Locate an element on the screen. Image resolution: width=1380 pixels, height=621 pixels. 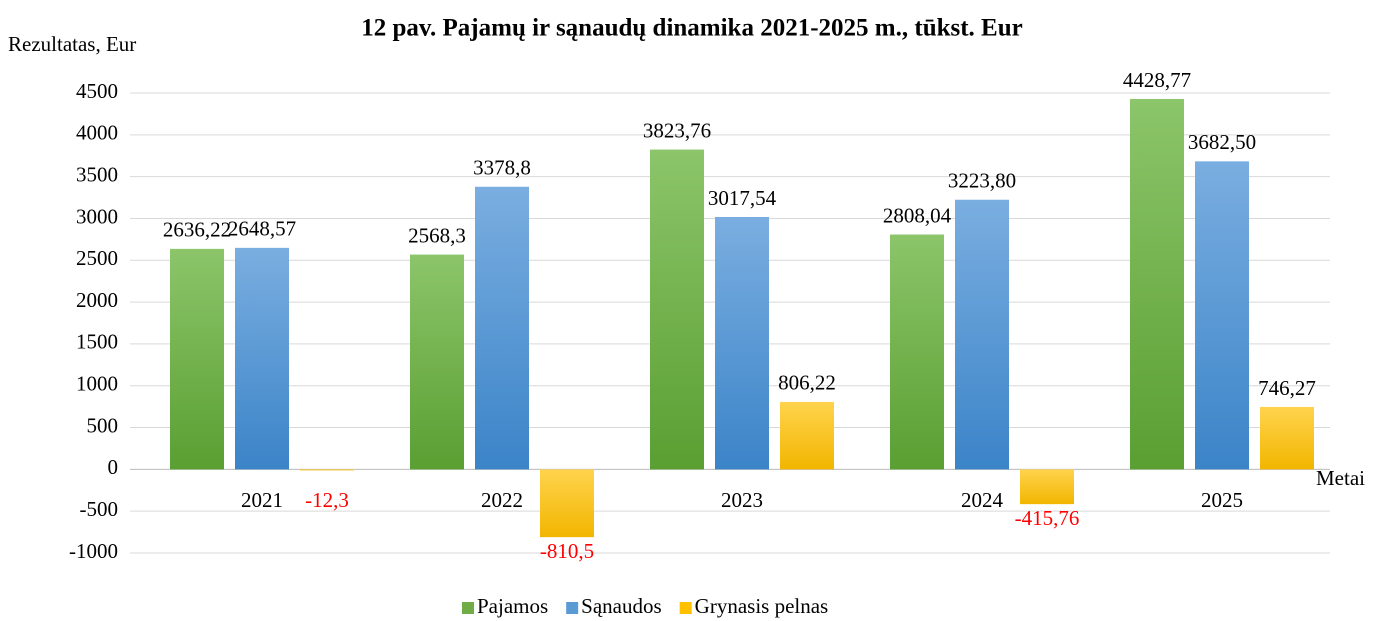
y-tick-label: -1000 is located at coordinates (93, 551).